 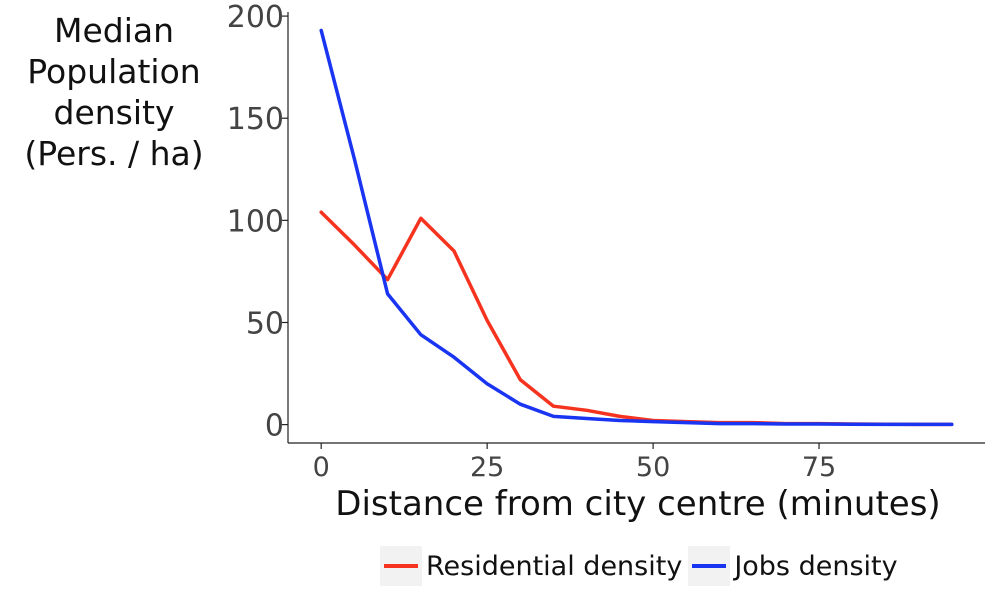 What do you see at coordinates (321, 467) in the screenshot?
I see `x-tick-label: 0` at bounding box center [321, 467].